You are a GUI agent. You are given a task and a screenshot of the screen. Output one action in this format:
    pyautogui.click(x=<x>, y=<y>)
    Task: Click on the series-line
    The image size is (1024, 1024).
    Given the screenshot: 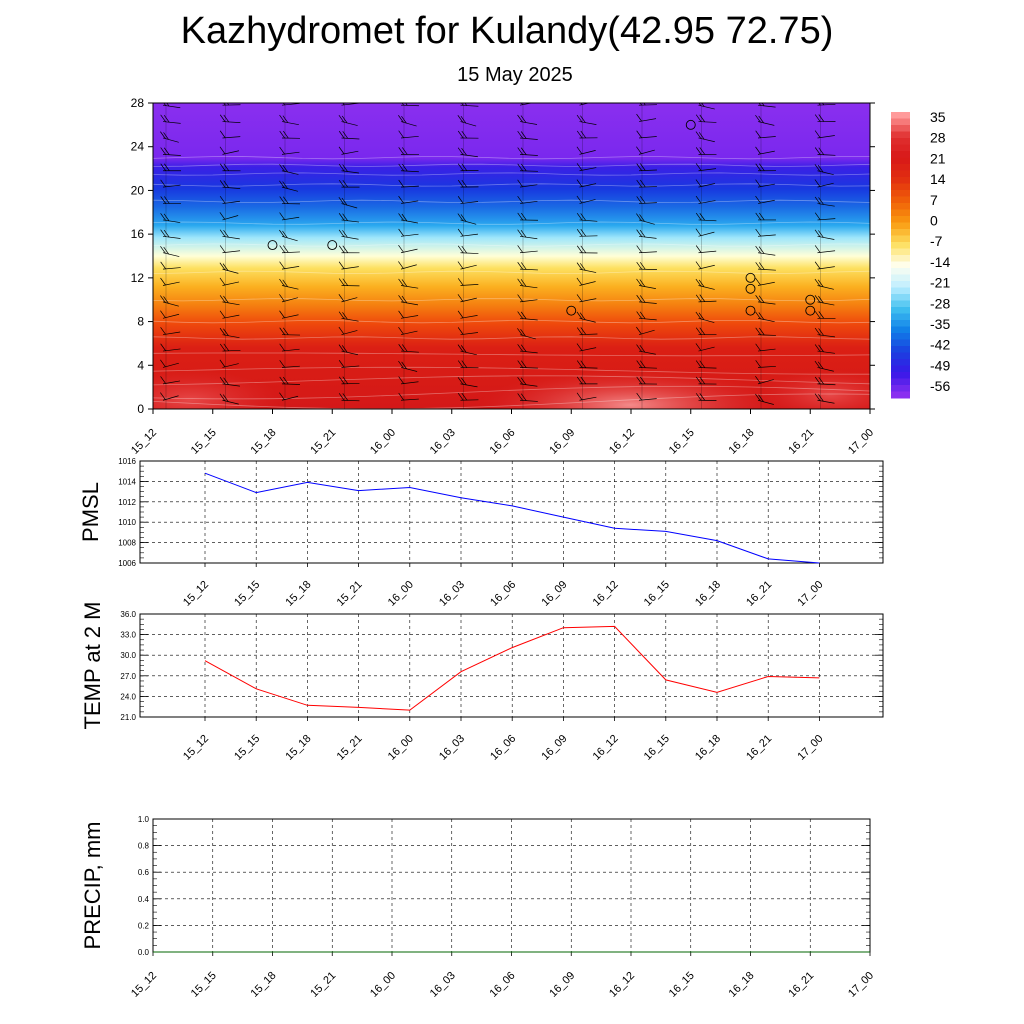 What is the action you would take?
    pyautogui.click(x=512, y=668)
    